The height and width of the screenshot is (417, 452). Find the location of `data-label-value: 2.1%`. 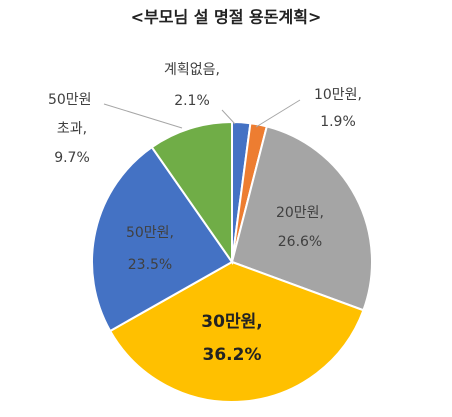

data-label-value: 2.1% is located at coordinates (192, 101).